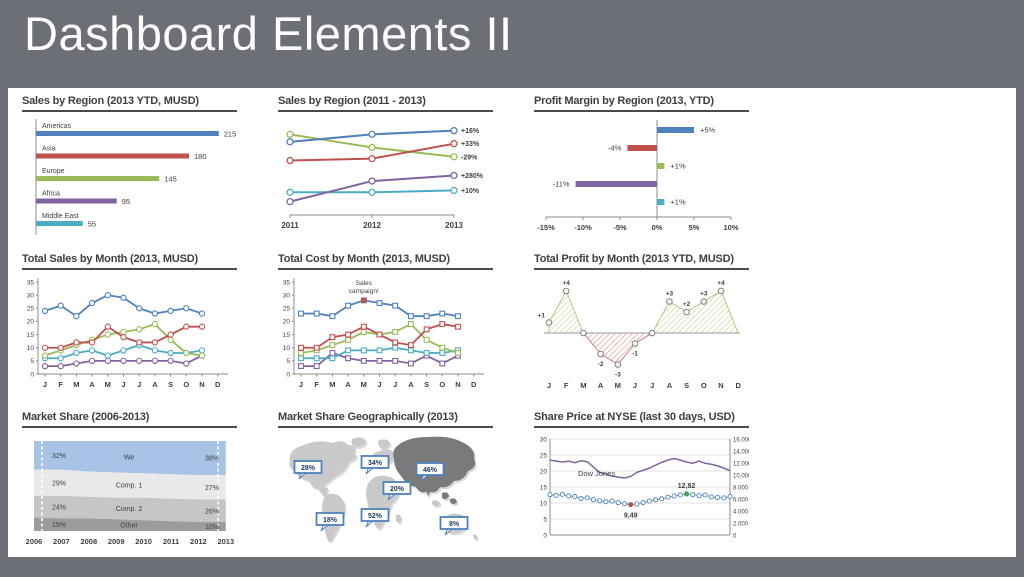 The height and width of the screenshot is (577, 1024). I want to click on svg-text: 2008, so click(88, 541).